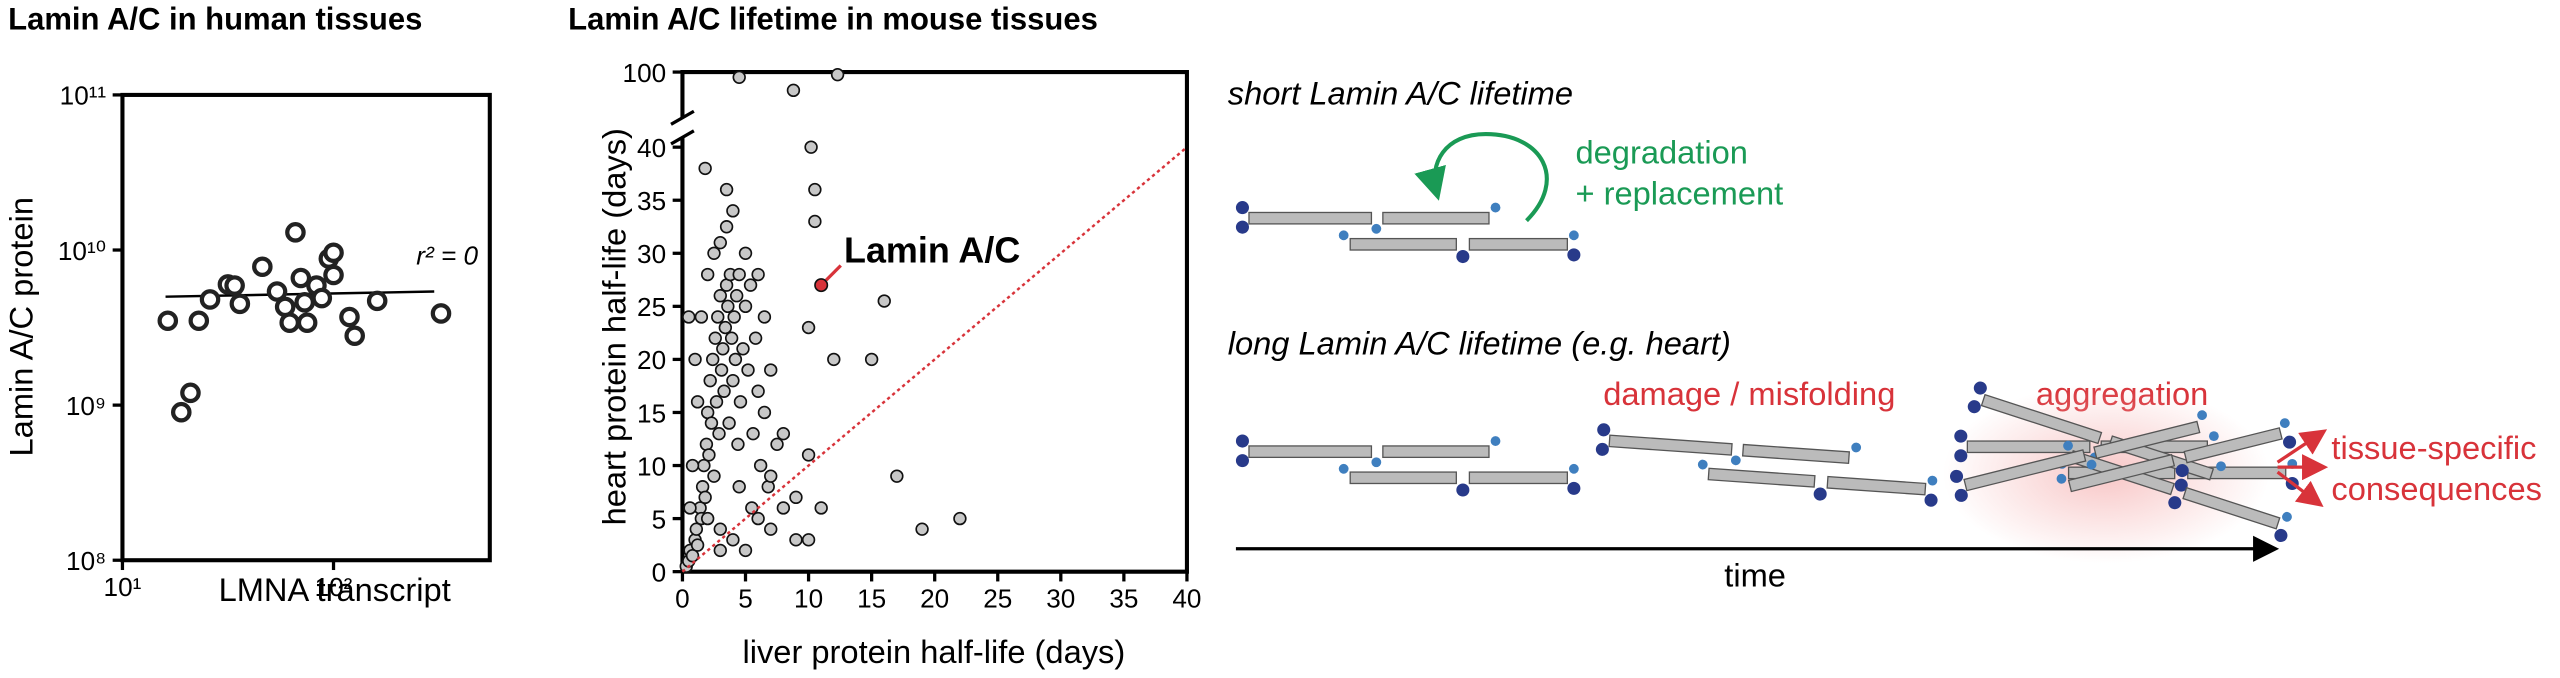 This screenshot has width=2560, height=678. What do you see at coordinates (1481, 177) in the screenshot?
I see `replacement-arrow` at bounding box center [1481, 177].